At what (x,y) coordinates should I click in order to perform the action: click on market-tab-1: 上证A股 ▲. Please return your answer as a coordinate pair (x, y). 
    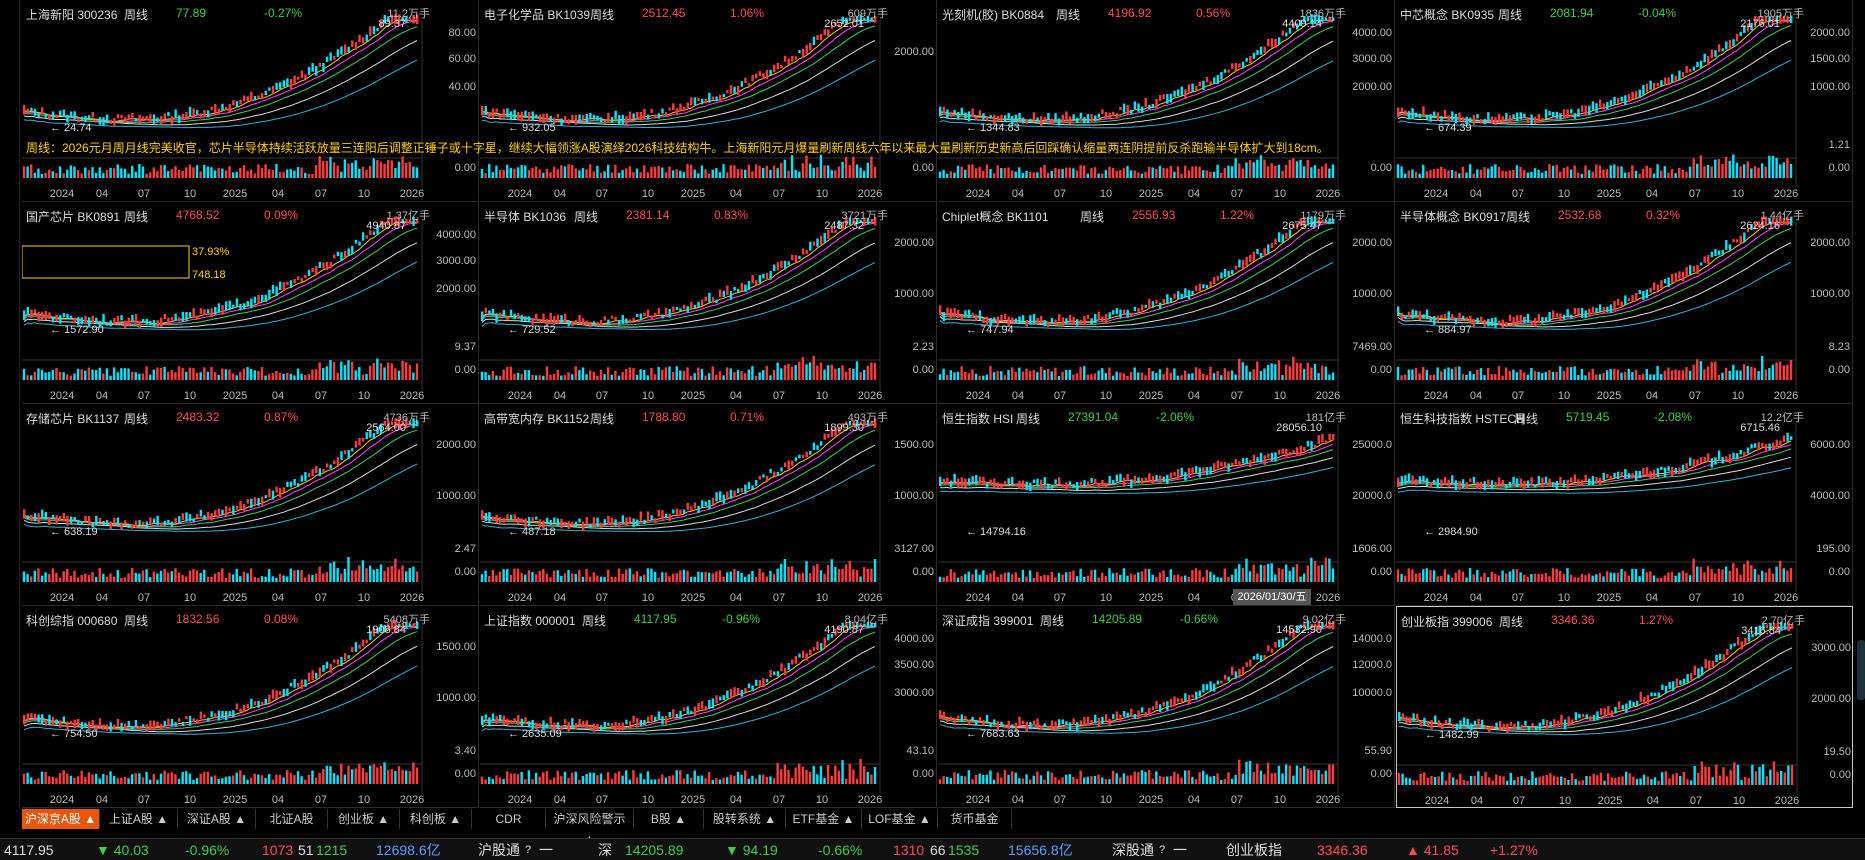
    Looking at the image, I should click on (139, 819).